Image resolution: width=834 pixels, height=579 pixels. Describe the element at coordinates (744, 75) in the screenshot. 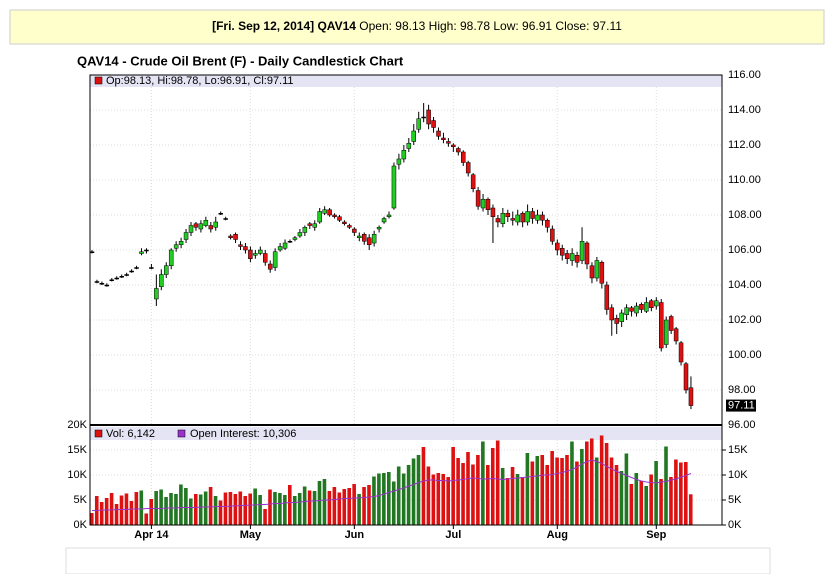

I see `y-tick-label: 116.00` at that location.